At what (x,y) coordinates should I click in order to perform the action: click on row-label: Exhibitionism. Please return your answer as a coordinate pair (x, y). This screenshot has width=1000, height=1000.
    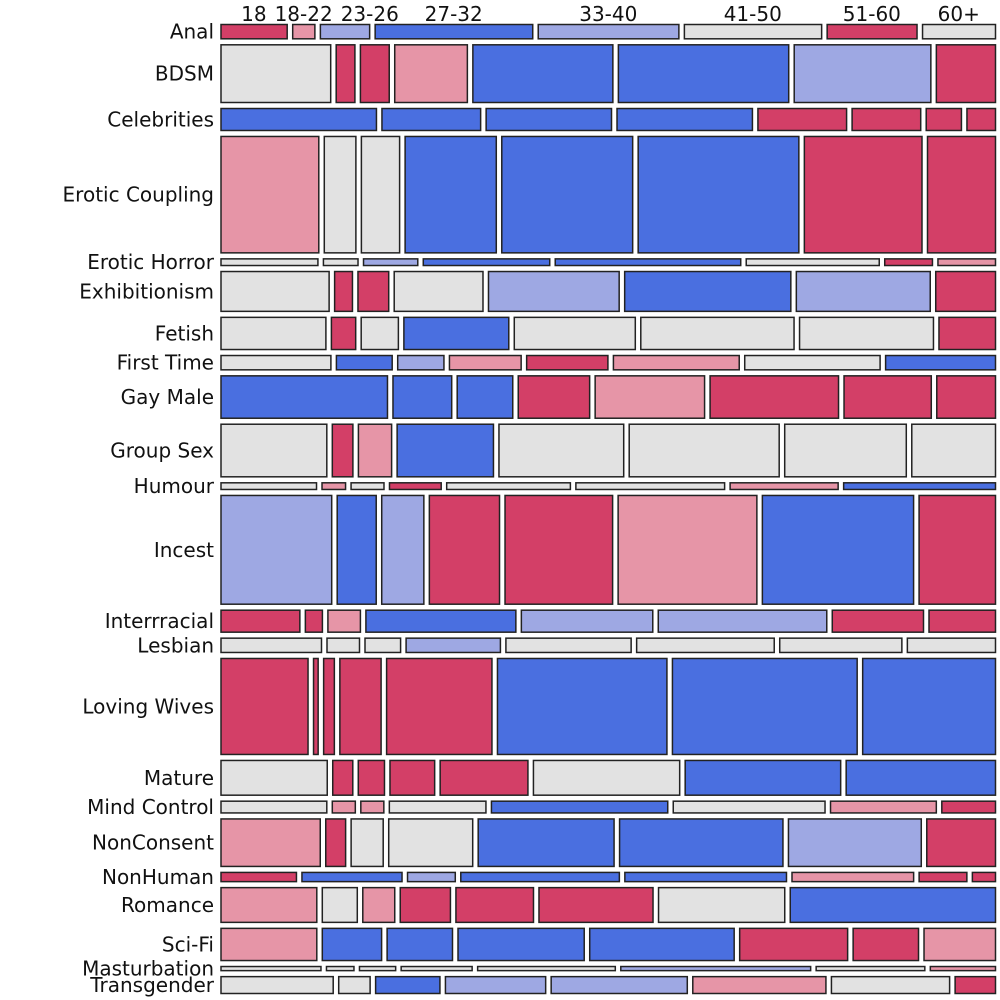
    Looking at the image, I should click on (146, 291).